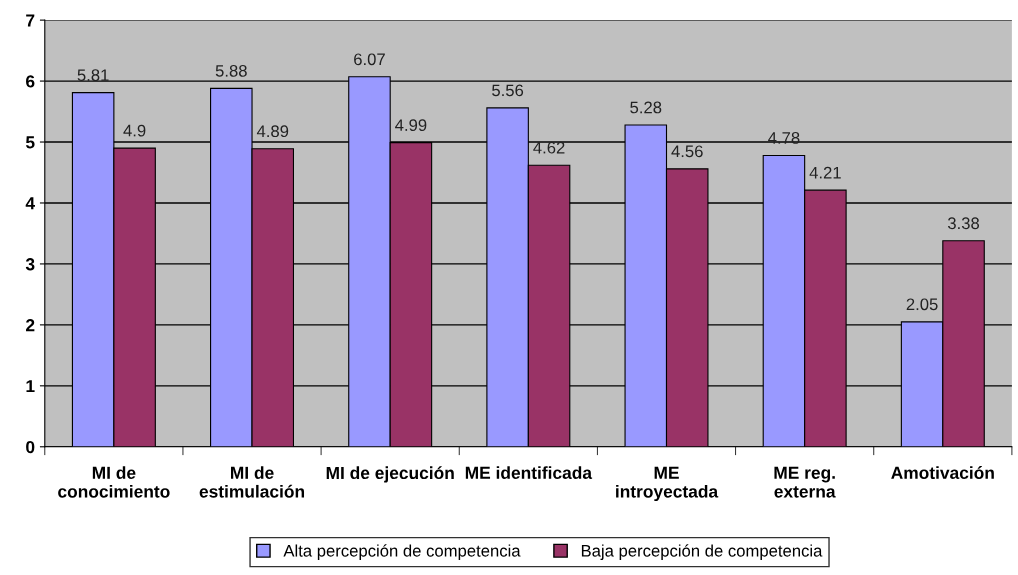 This screenshot has height=575, width=1018. Describe the element at coordinates (231, 70) in the screenshot. I see `data-label: 5.88` at that location.